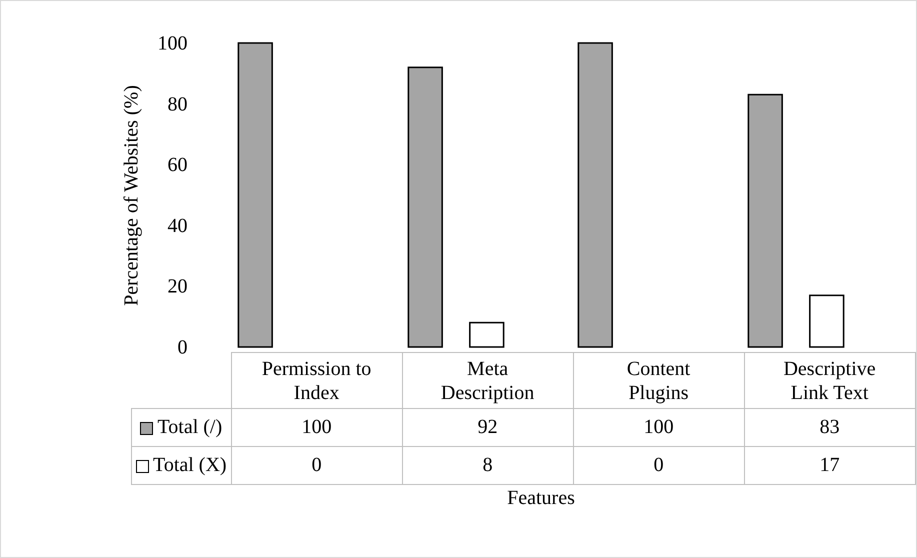 This screenshot has width=917, height=558. Describe the element at coordinates (830, 465) in the screenshot. I see `data-label: 17` at that location.